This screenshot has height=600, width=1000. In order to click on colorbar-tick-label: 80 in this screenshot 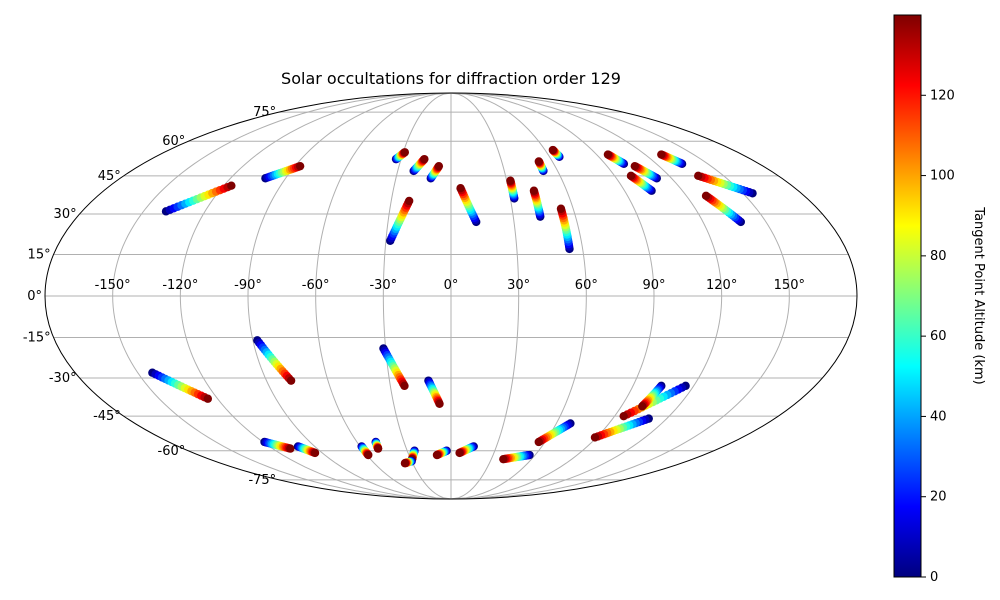, I will do `click(938, 256)`.